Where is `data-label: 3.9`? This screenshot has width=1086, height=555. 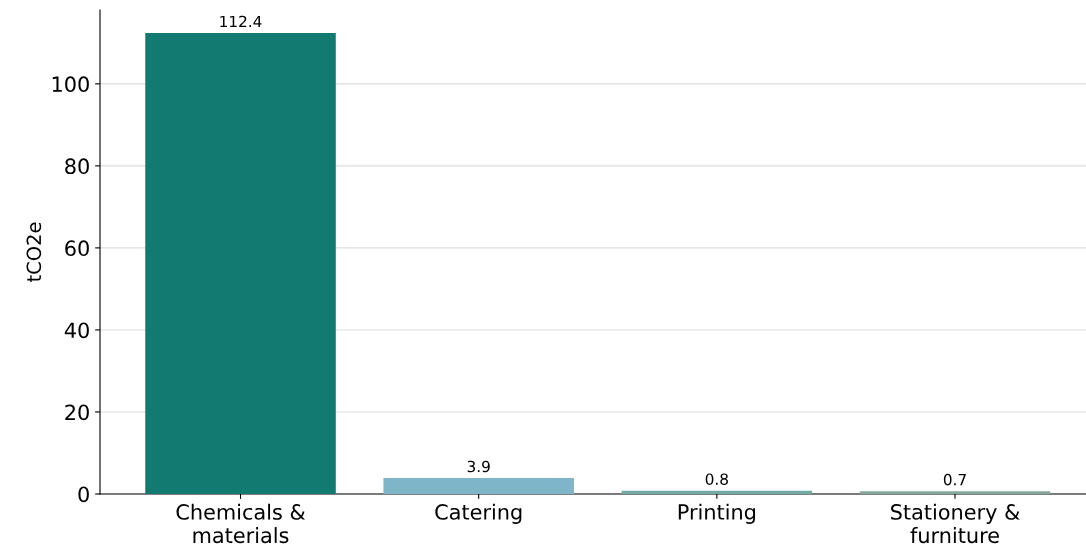 data-label: 3.9 is located at coordinates (478, 466).